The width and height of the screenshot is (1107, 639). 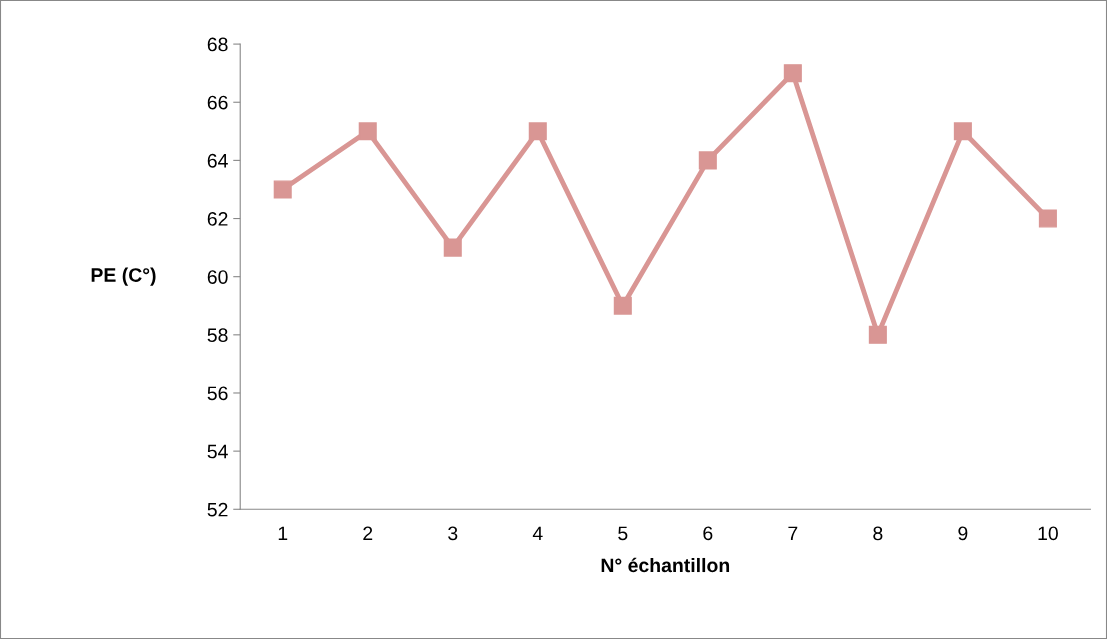 What do you see at coordinates (368, 533) in the screenshot?
I see `x-tick-label: 2` at bounding box center [368, 533].